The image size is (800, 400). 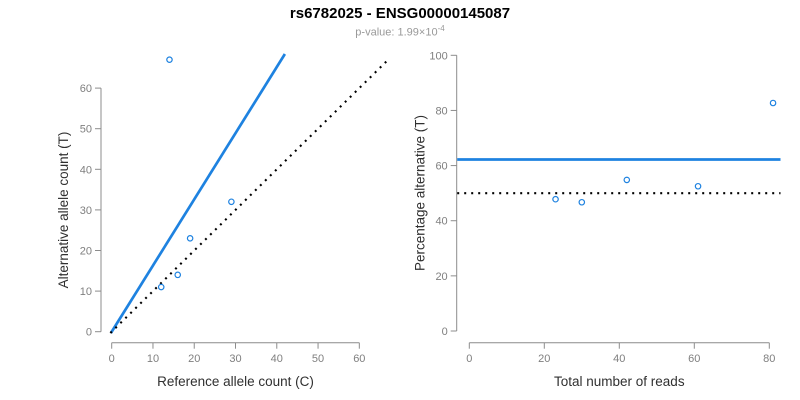 What do you see at coordinates (86, 211) in the screenshot?
I see `y-tick-label: 30` at bounding box center [86, 211].